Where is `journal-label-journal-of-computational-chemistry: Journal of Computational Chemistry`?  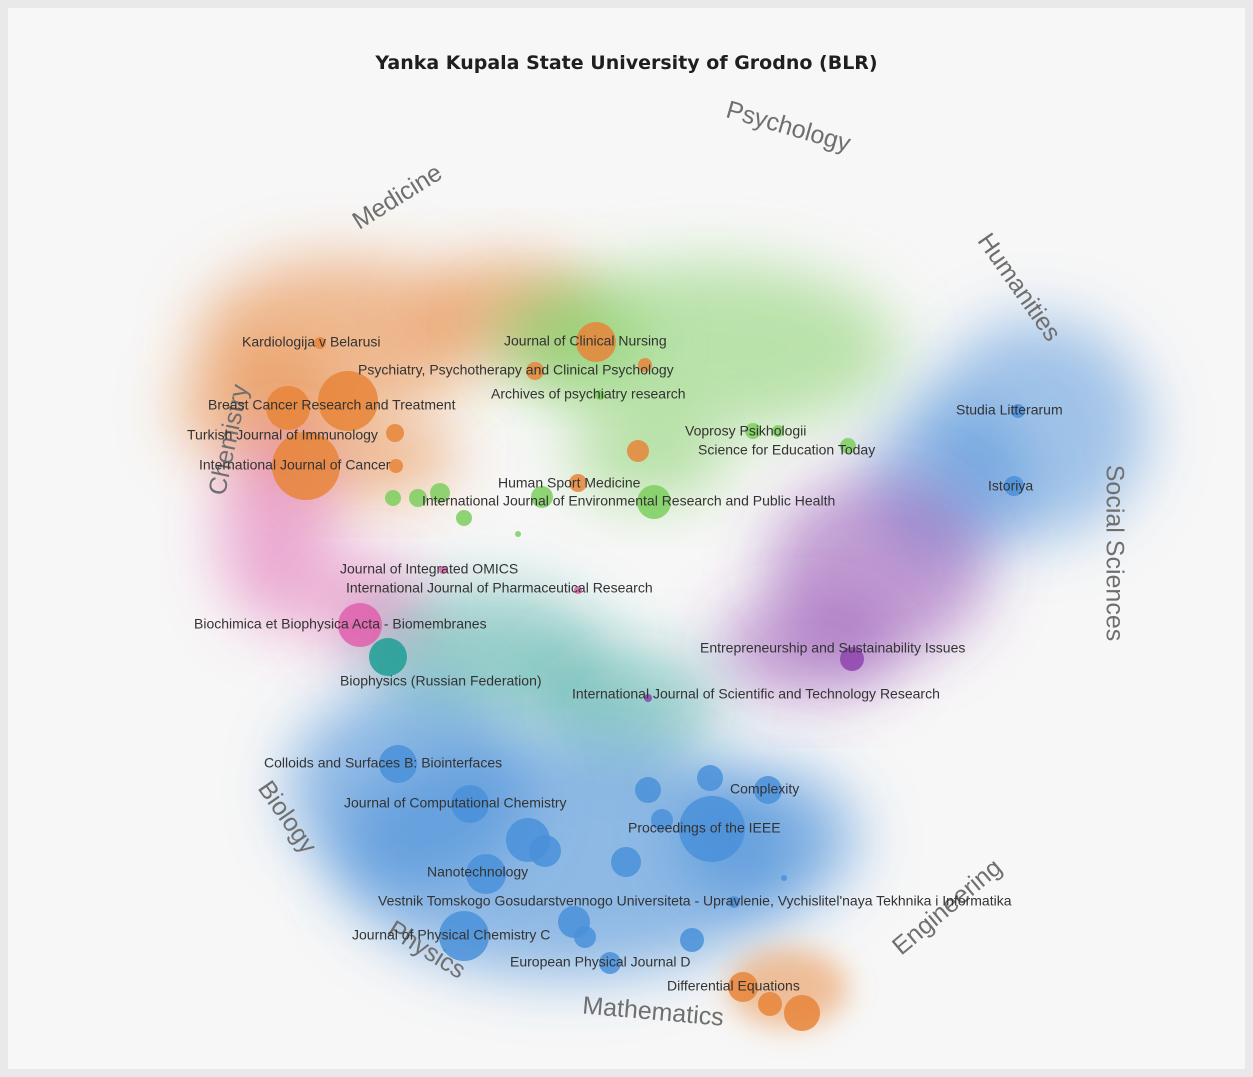 journal-label-journal-of-computational-chemistry: Journal of Computational Chemistry is located at coordinates (455, 803).